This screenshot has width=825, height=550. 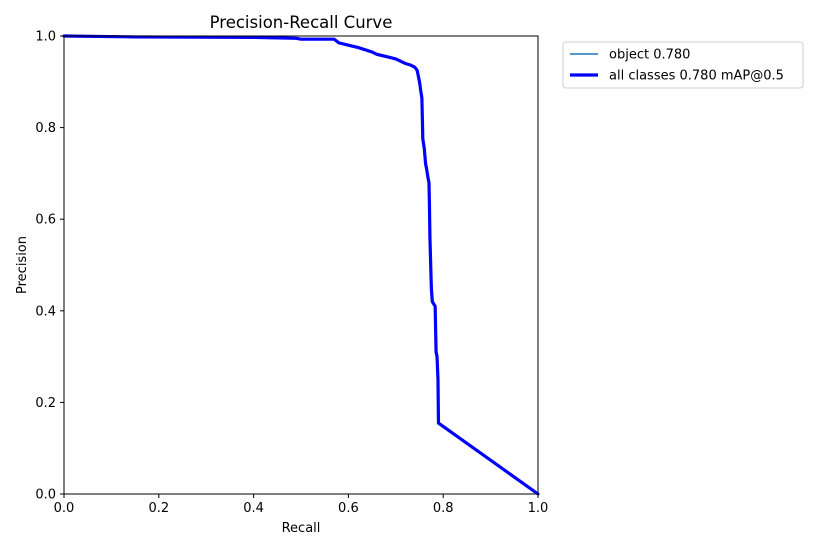 I want to click on y-tick-label: 0.4, so click(x=45, y=311).